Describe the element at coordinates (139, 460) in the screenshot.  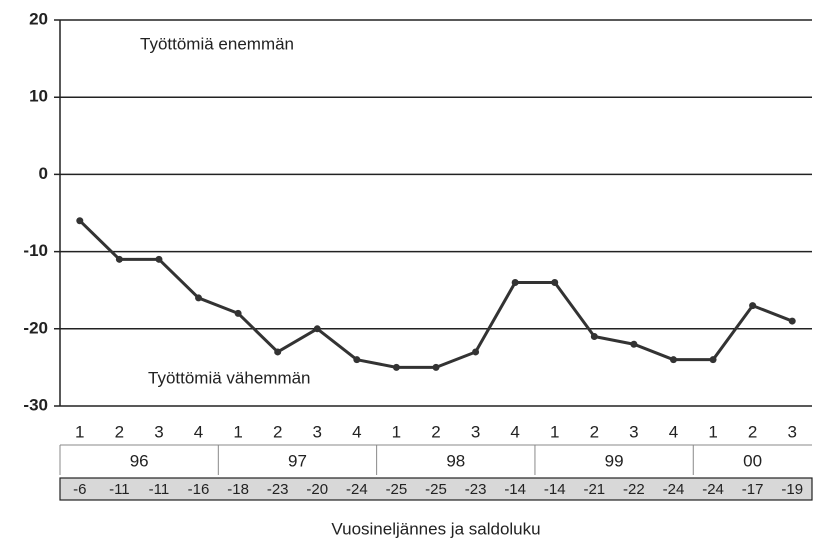
I see `year-label: 96` at that location.